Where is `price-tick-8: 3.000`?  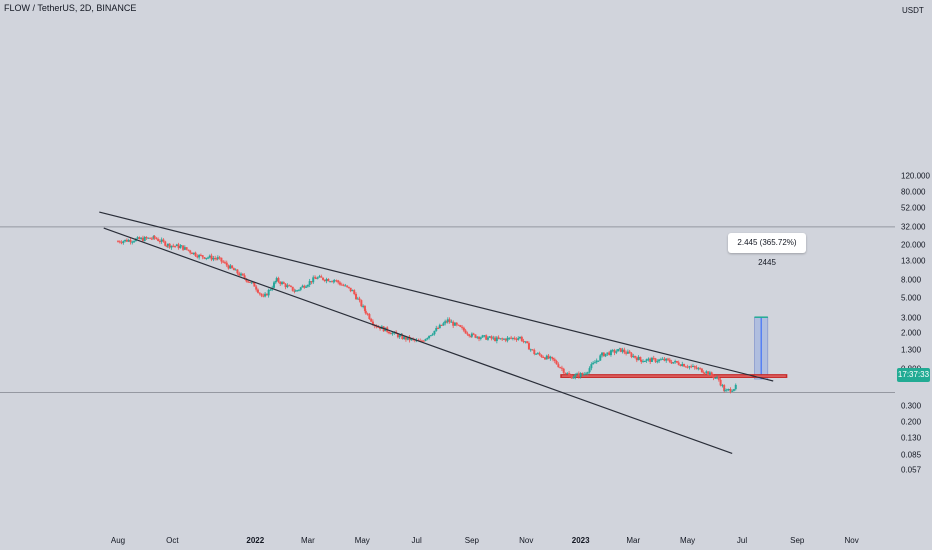
price-tick-8: 3.000 is located at coordinates (911, 318).